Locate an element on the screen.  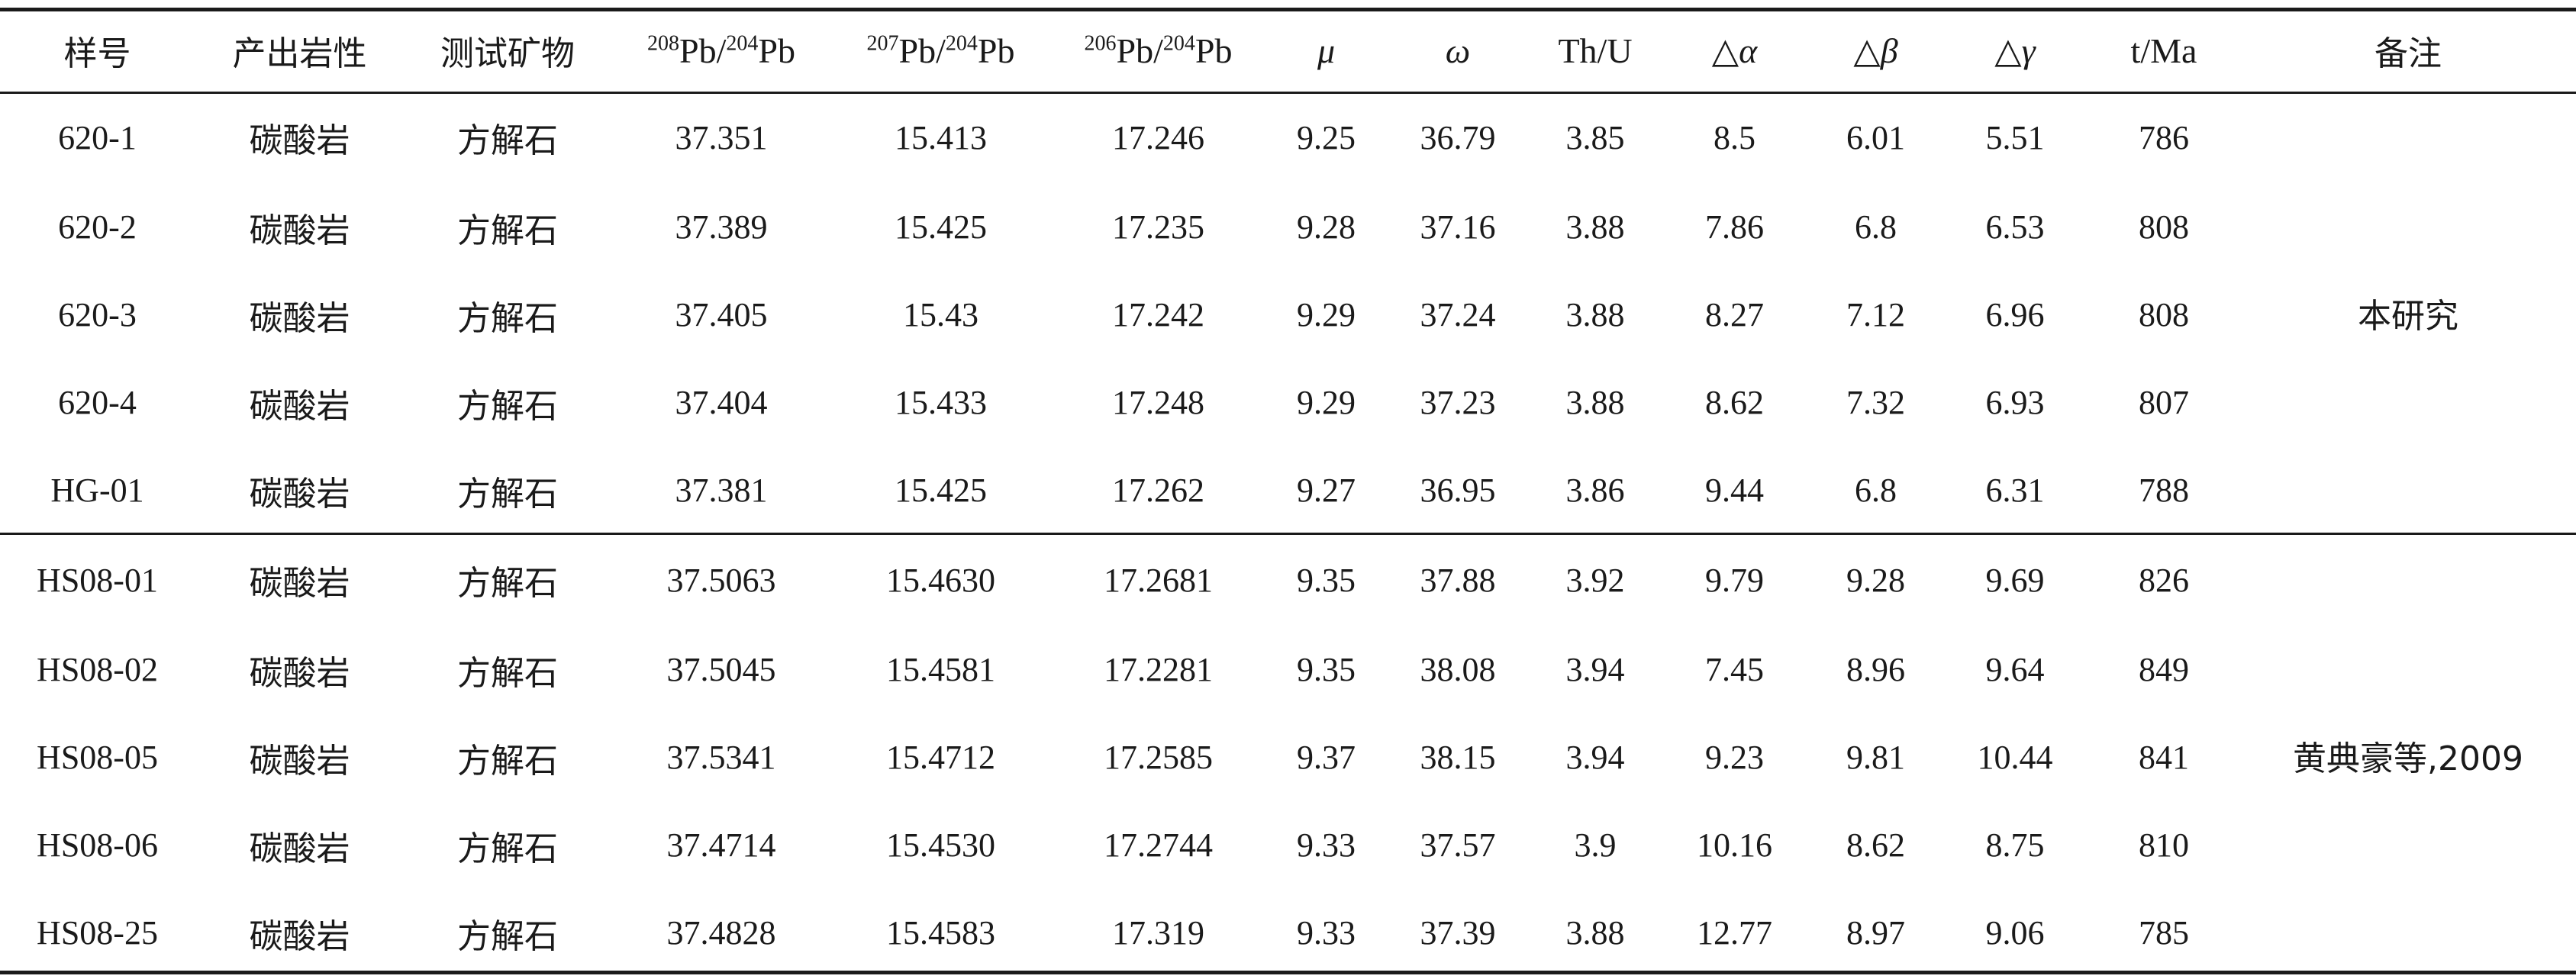
cell-age: 841 is located at coordinates (2164, 757).